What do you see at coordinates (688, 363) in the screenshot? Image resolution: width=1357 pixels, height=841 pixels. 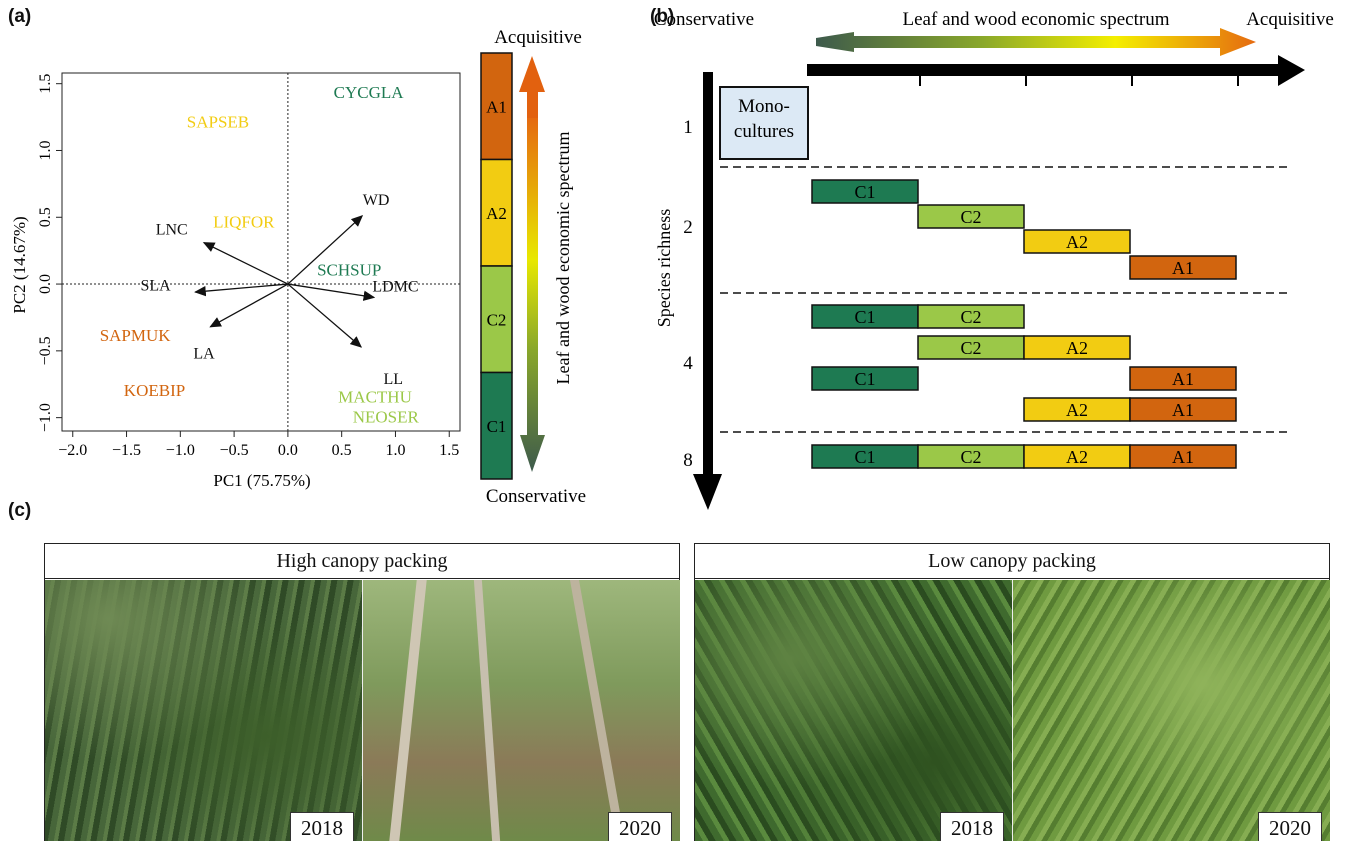 I see `richness-level: 4` at bounding box center [688, 363].